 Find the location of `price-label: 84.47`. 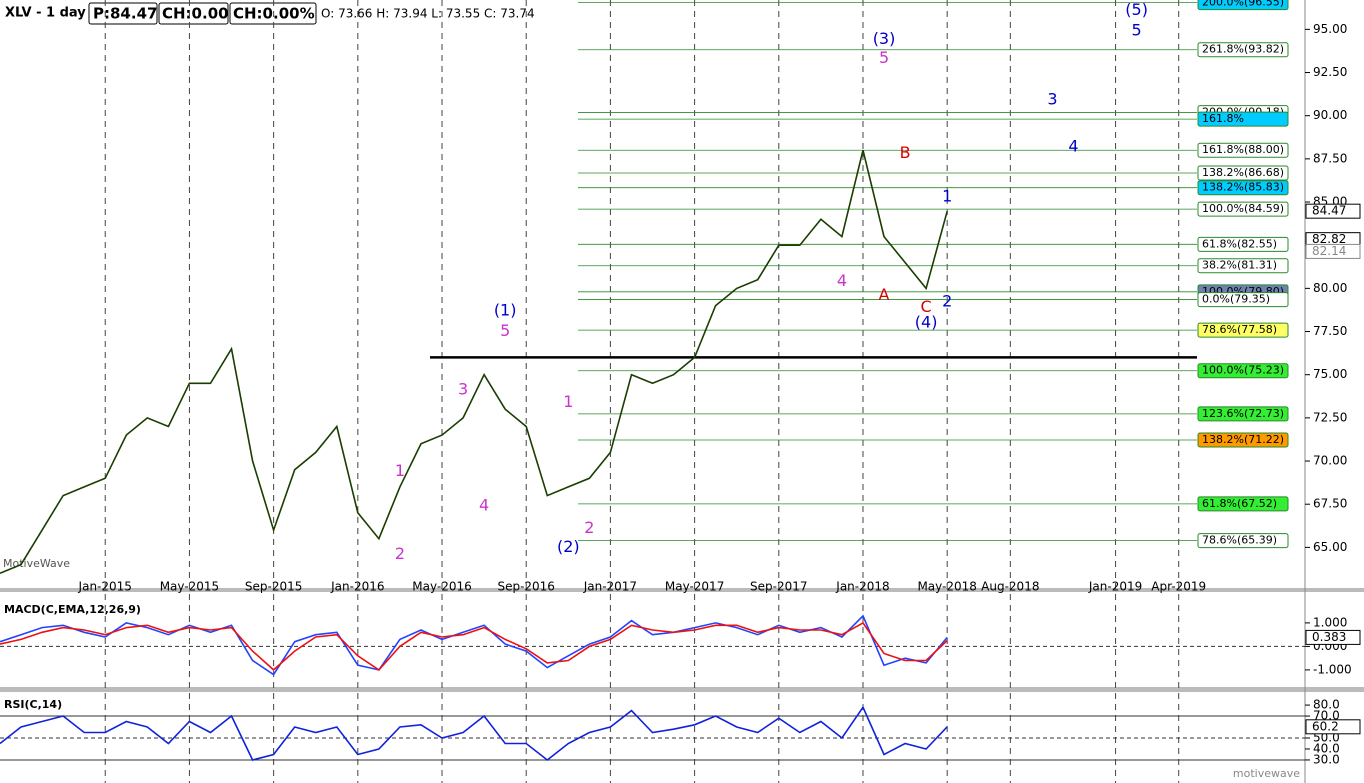

price-label: 84.47 is located at coordinates (1329, 211).